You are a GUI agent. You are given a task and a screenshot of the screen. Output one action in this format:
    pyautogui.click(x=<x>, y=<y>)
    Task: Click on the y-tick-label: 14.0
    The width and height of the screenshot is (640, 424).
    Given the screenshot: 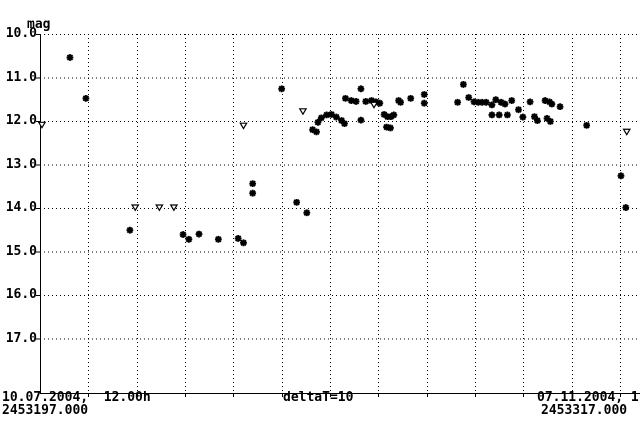 What is the action you would take?
    pyautogui.click(x=21, y=207)
    